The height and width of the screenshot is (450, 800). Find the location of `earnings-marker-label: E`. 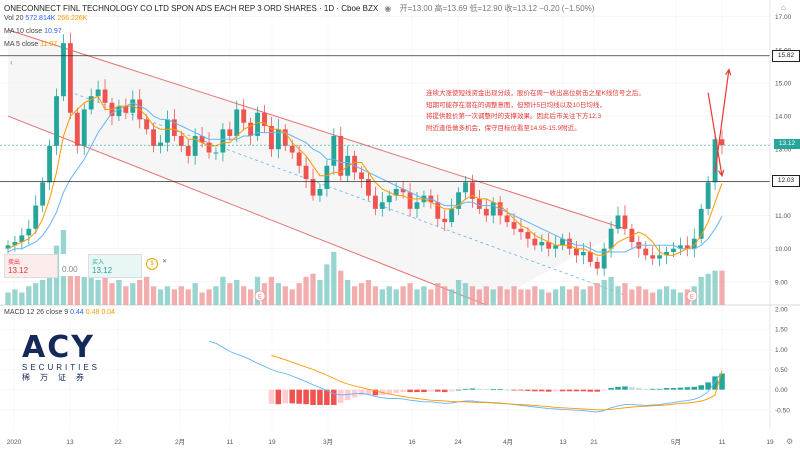

earnings-marker-label: E is located at coordinates (260, 298).